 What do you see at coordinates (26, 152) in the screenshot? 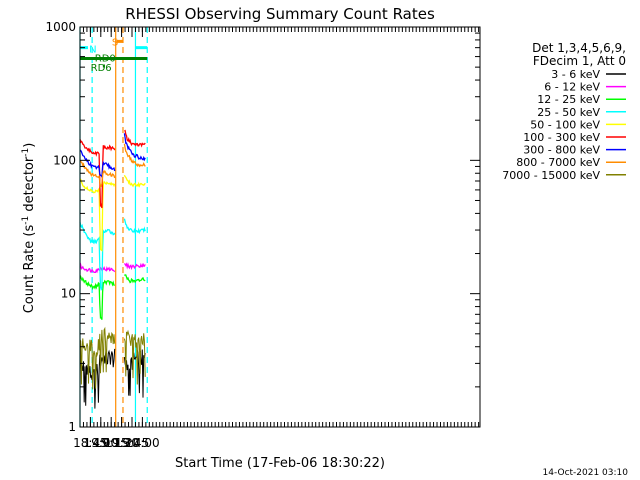
I see `y-axis-label-sup2: -1` at bounding box center [26, 152].